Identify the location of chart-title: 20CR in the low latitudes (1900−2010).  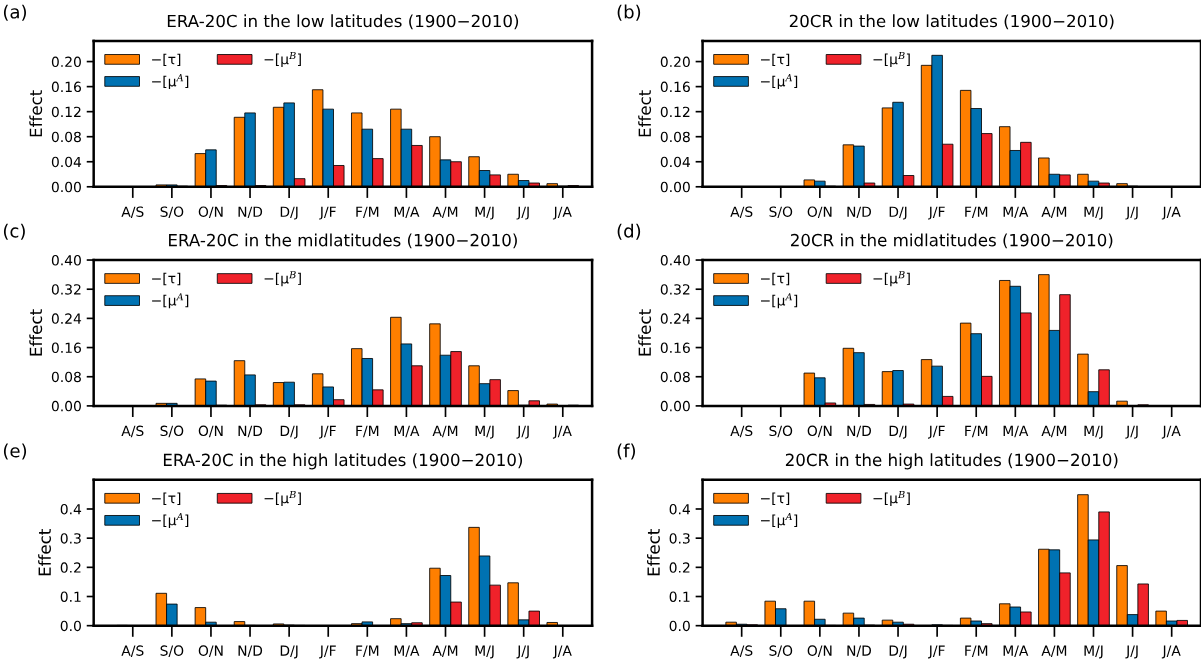
(951, 22).